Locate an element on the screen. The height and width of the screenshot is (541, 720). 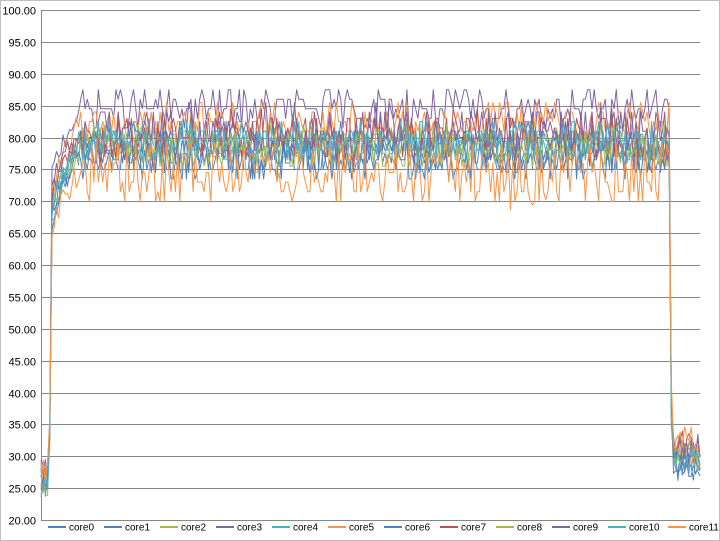
y-tick-label: 25.00 is located at coordinates (22, 490).